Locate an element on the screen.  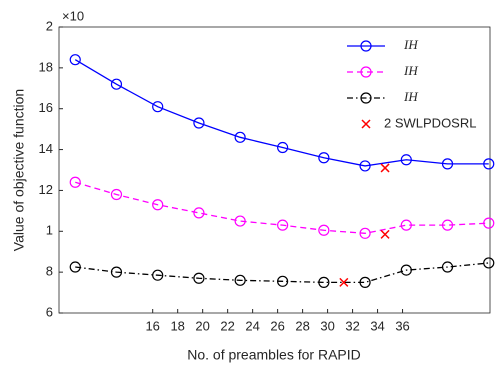
x-tick-label: 20 is located at coordinates (202, 325).